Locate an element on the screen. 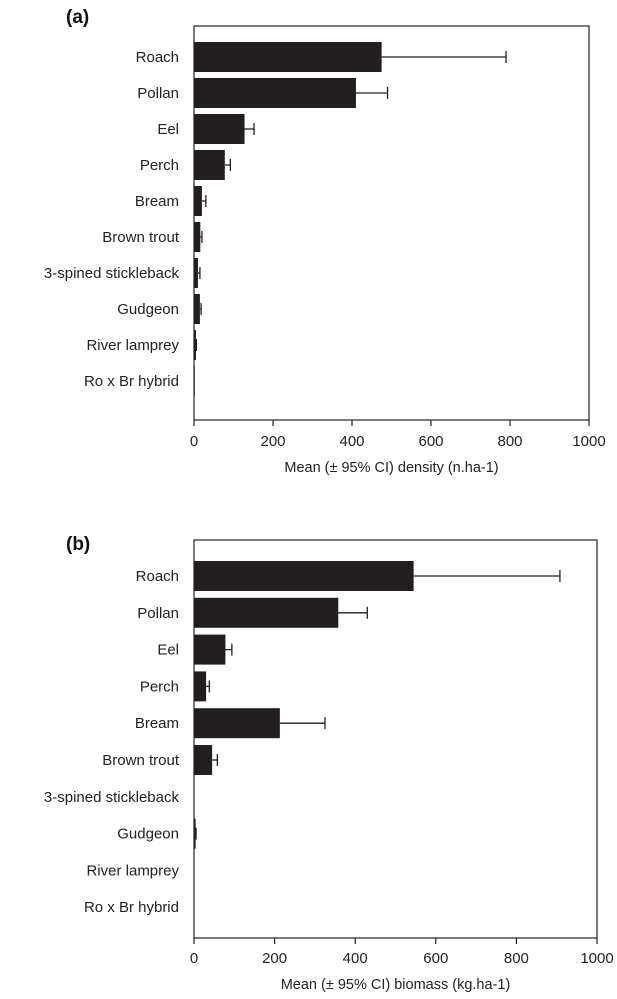 This screenshot has height=999, width=617. bar-ro-x-br-hybrid is located at coordinates (194, 381).